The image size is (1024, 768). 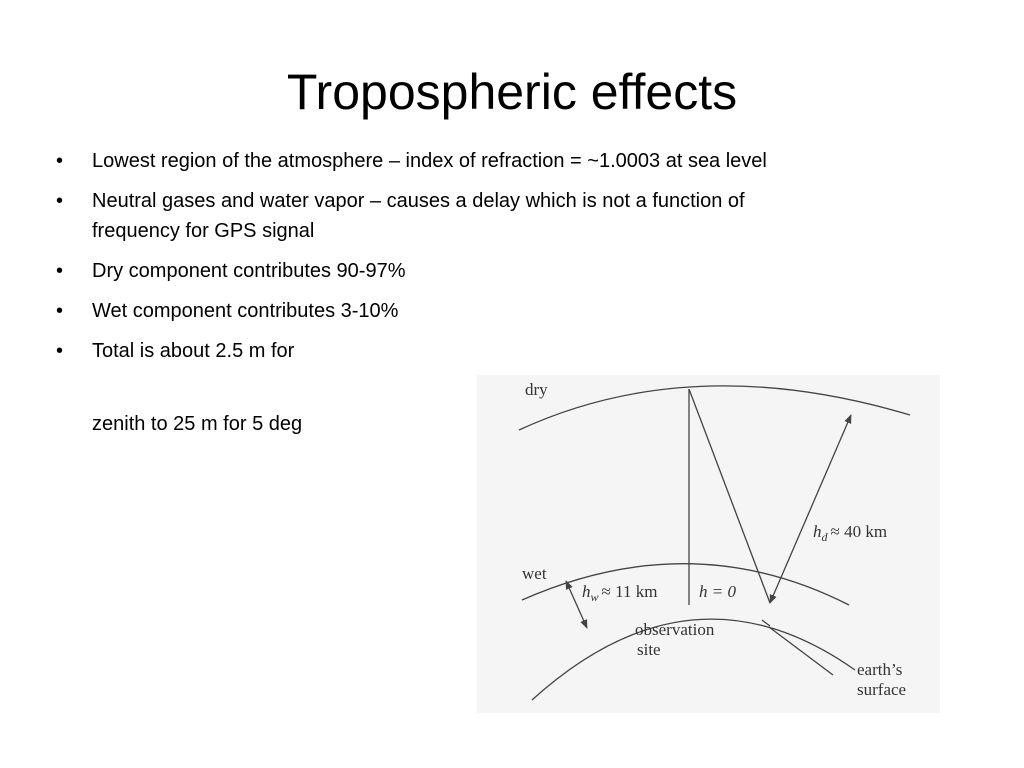 What do you see at coordinates (630, 591) in the screenshot?
I see `hw-text: ≈ 11 km` at bounding box center [630, 591].